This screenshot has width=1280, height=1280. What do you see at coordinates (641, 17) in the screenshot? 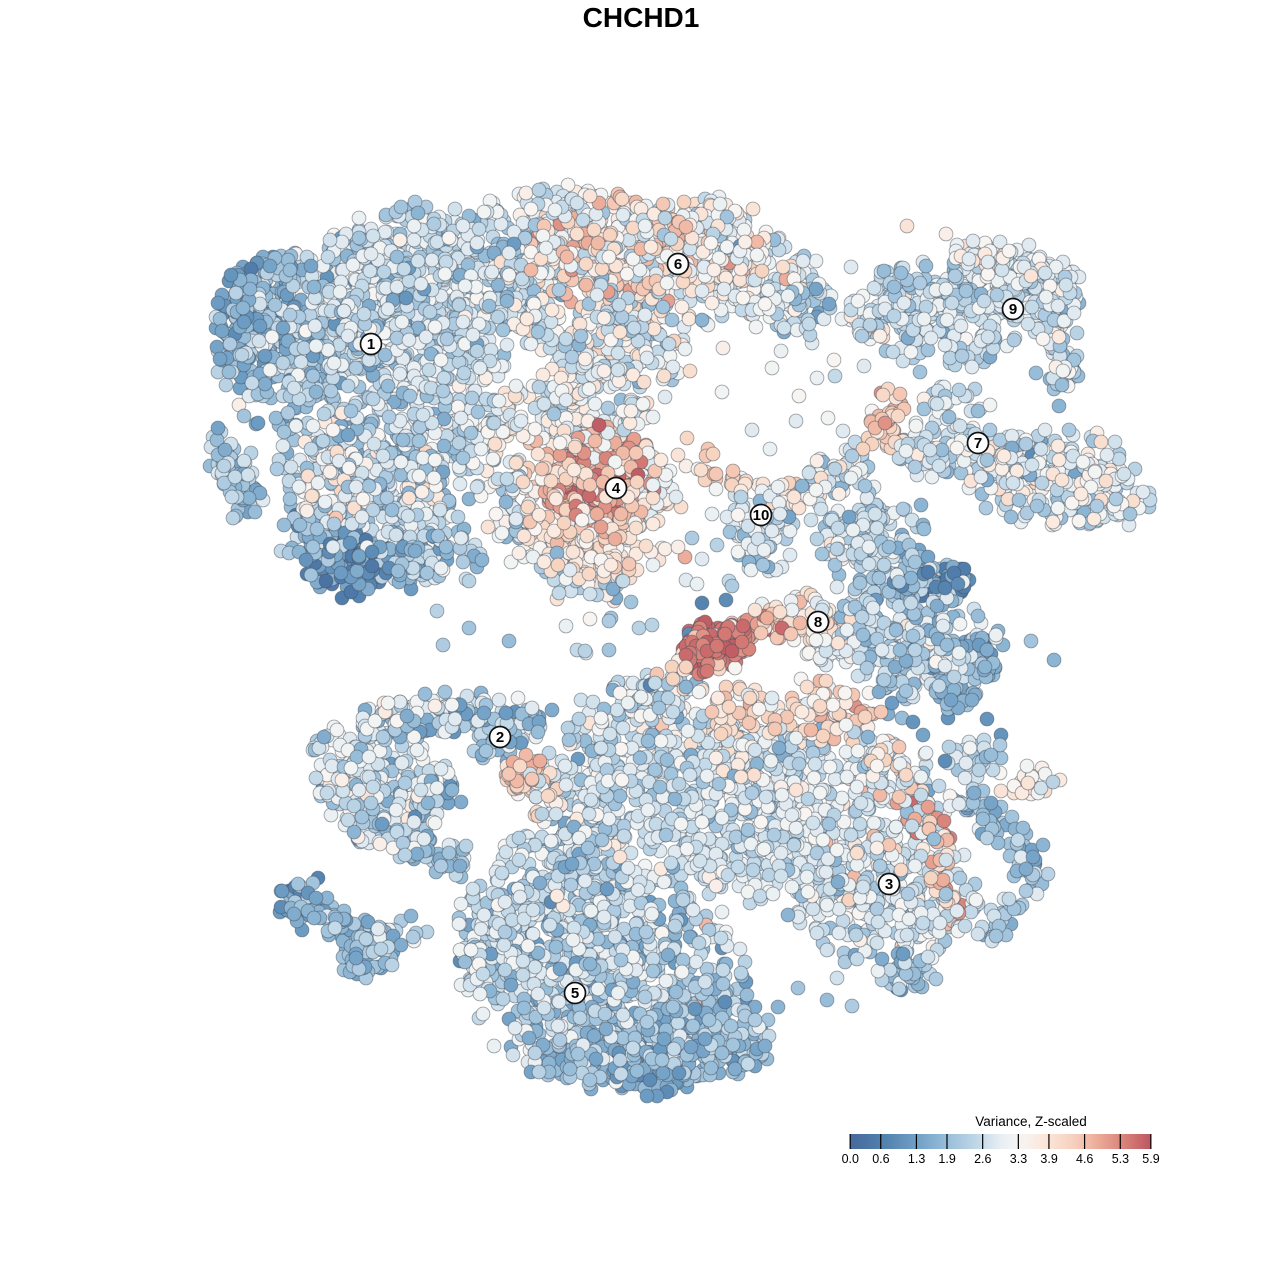
I see `svg-text: CHCHD1` at bounding box center [641, 17].